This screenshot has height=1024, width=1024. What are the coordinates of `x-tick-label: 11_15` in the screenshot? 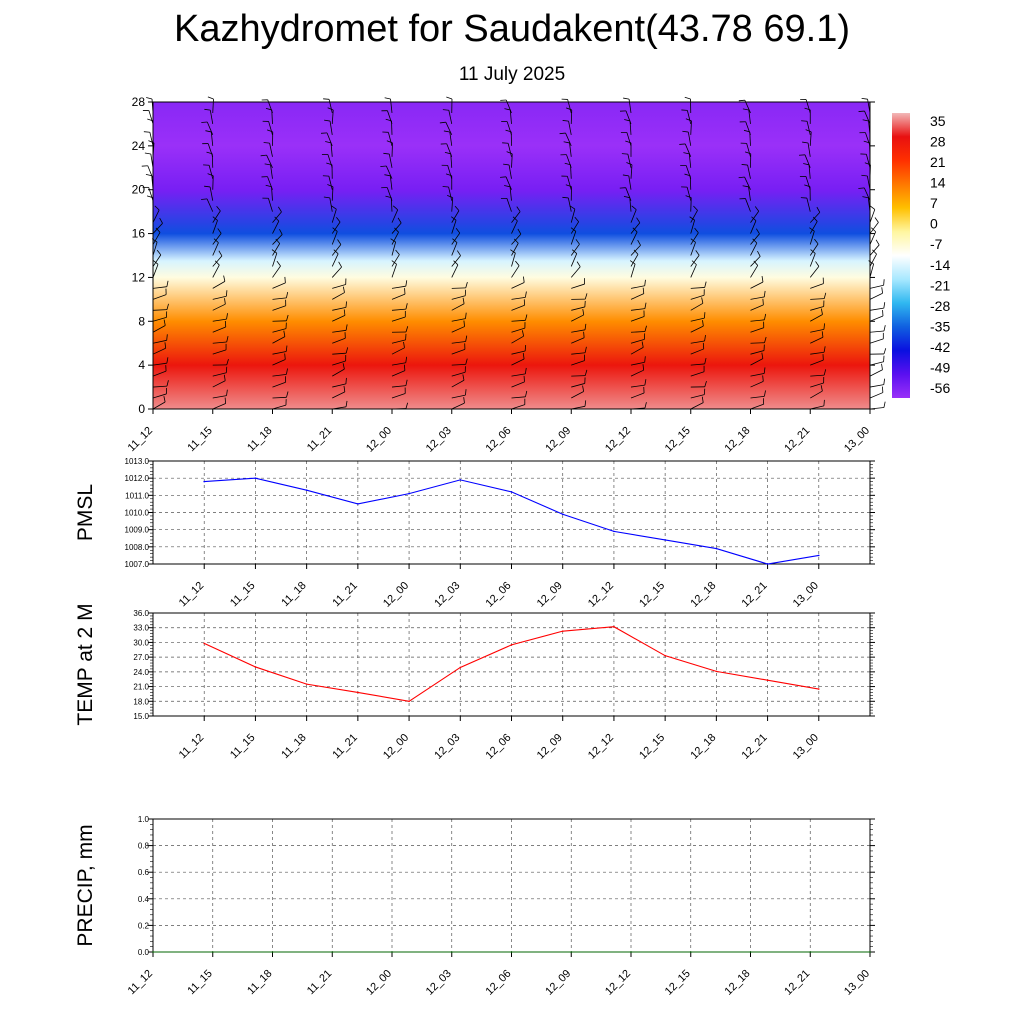 It's located at (243, 595).